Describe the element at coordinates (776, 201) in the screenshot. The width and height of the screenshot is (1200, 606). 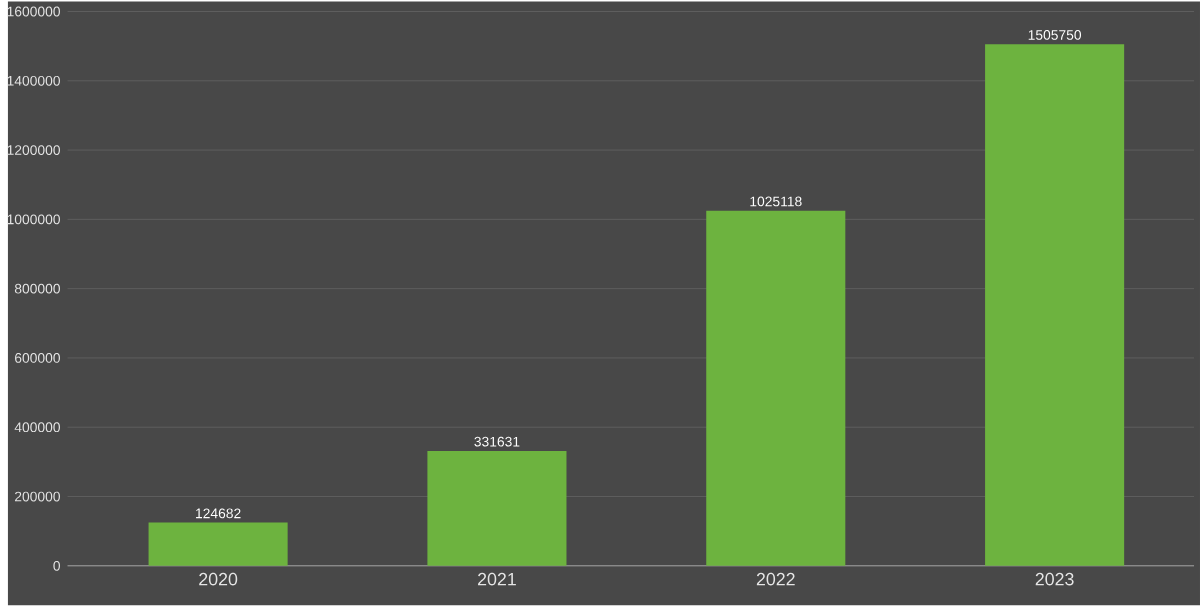
I see `data-label: 1025118` at that location.